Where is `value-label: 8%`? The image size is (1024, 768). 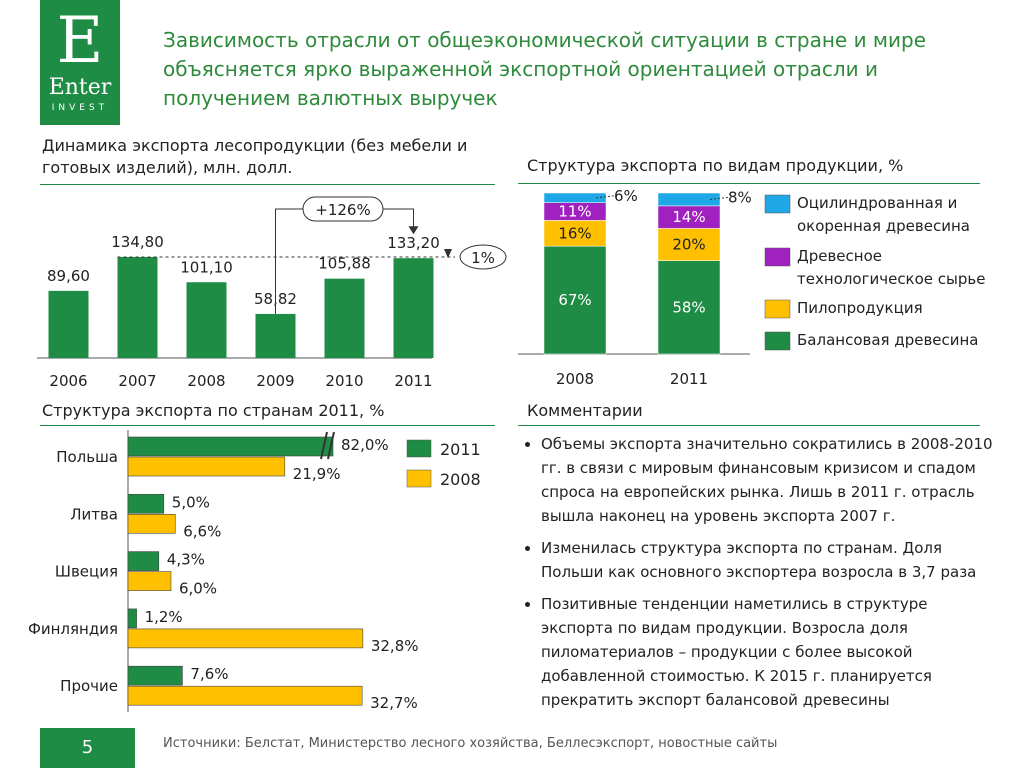
value-label: 8% is located at coordinates (740, 197).